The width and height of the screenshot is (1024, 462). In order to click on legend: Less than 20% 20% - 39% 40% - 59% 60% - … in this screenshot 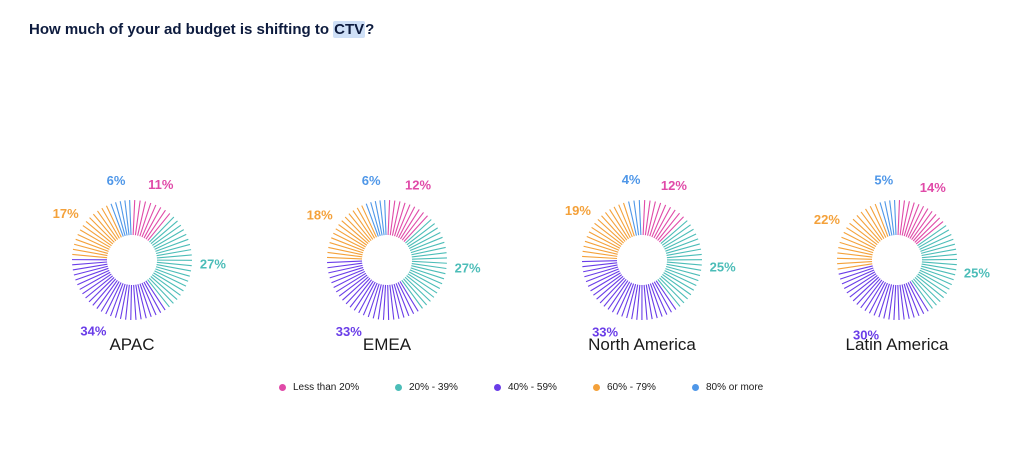, I will do `click(512, 387)`.